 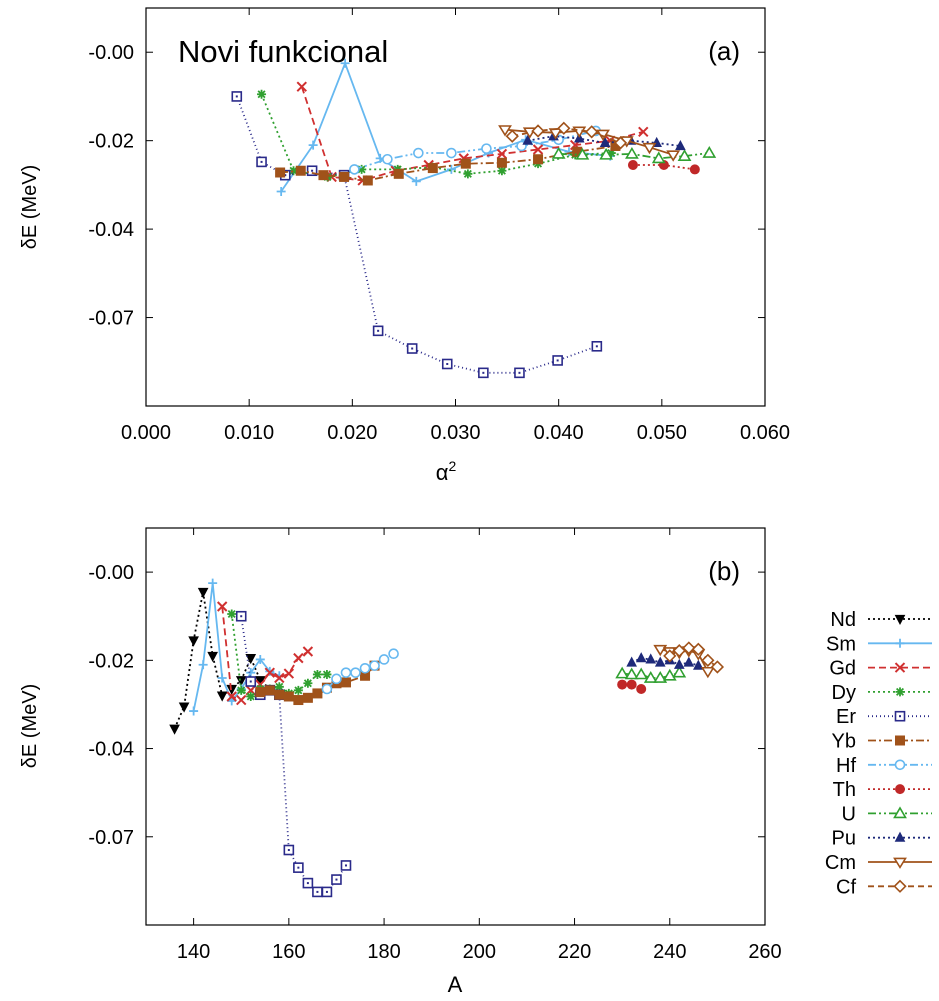 I want to click on x-axis-label-a-sup: 2, so click(x=452, y=466).